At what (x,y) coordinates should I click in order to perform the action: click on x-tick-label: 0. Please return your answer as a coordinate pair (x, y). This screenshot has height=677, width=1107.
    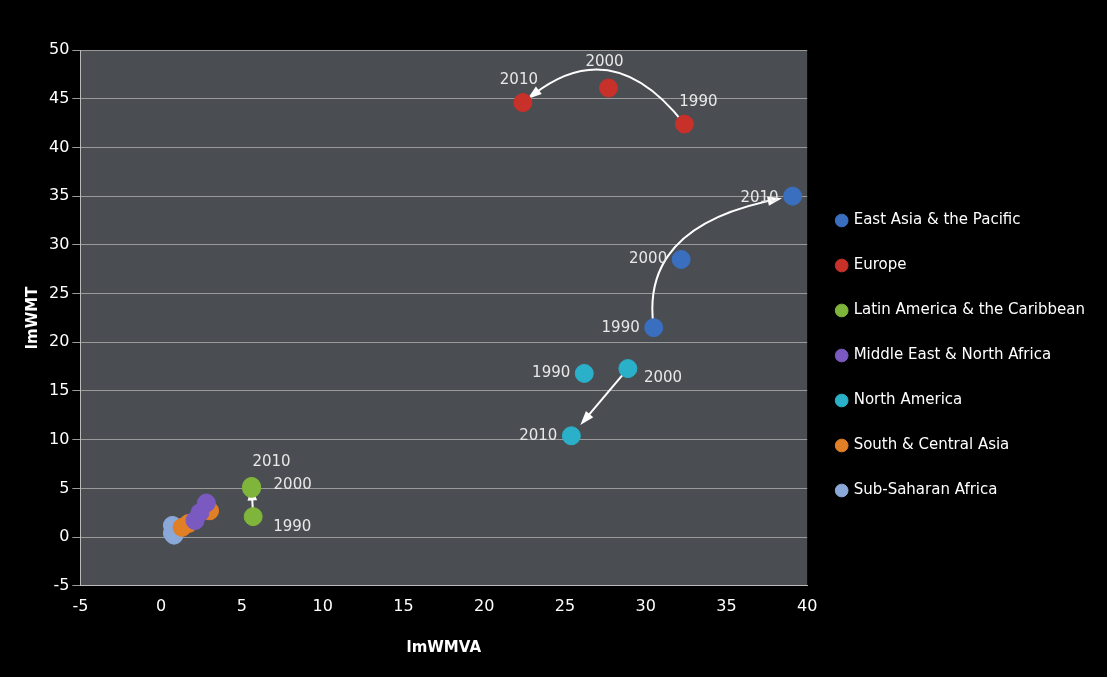
    Looking at the image, I should click on (161, 605).